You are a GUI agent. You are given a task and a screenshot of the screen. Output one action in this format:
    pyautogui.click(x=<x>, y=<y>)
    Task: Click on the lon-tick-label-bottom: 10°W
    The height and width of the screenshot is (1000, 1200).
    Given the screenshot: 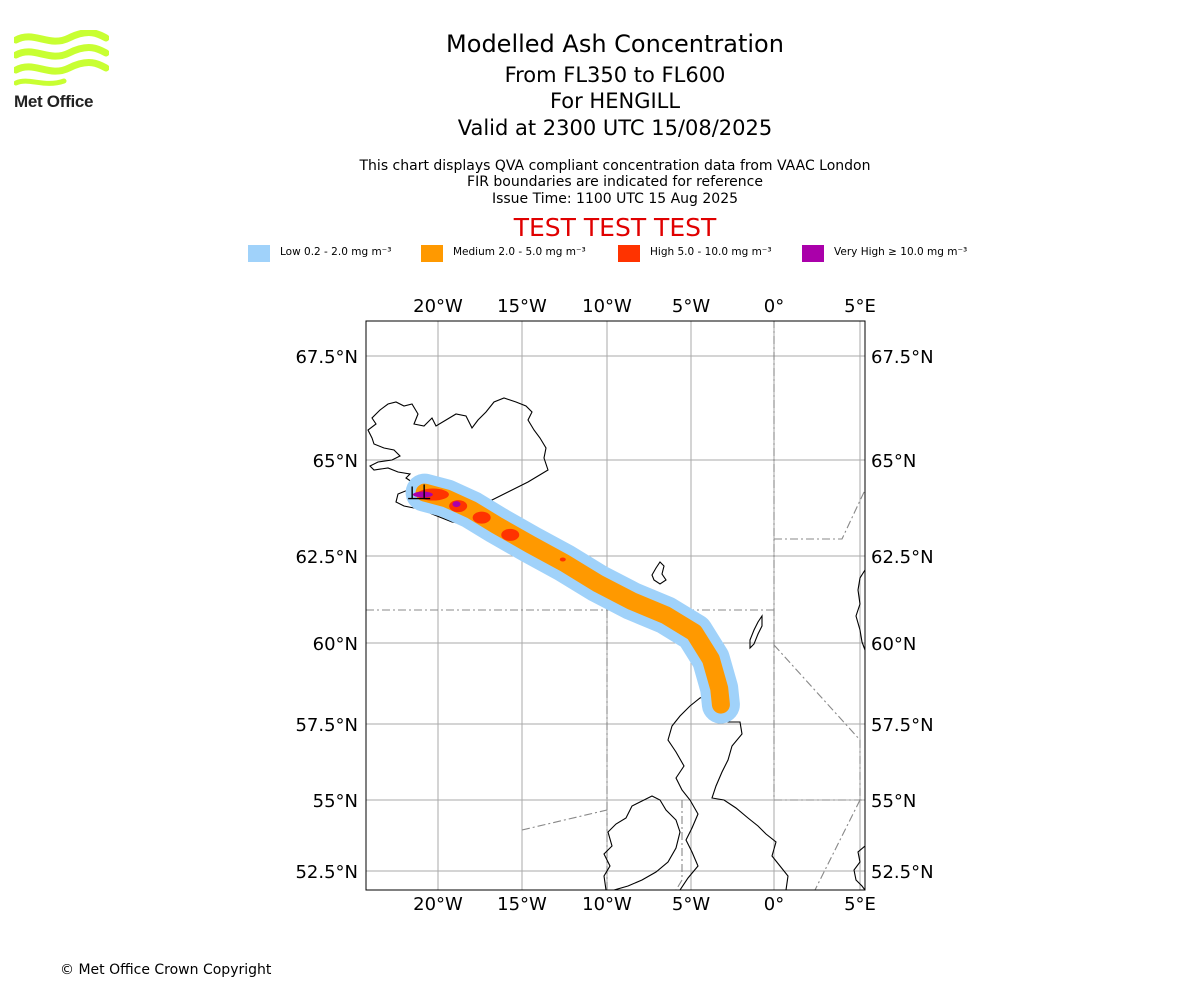 What is the action you would take?
    pyautogui.click(x=607, y=904)
    